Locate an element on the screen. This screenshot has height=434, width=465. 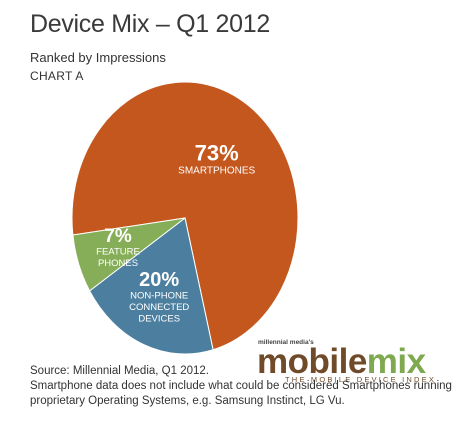
pie-slice-feature-phones is located at coordinates (129, 254).